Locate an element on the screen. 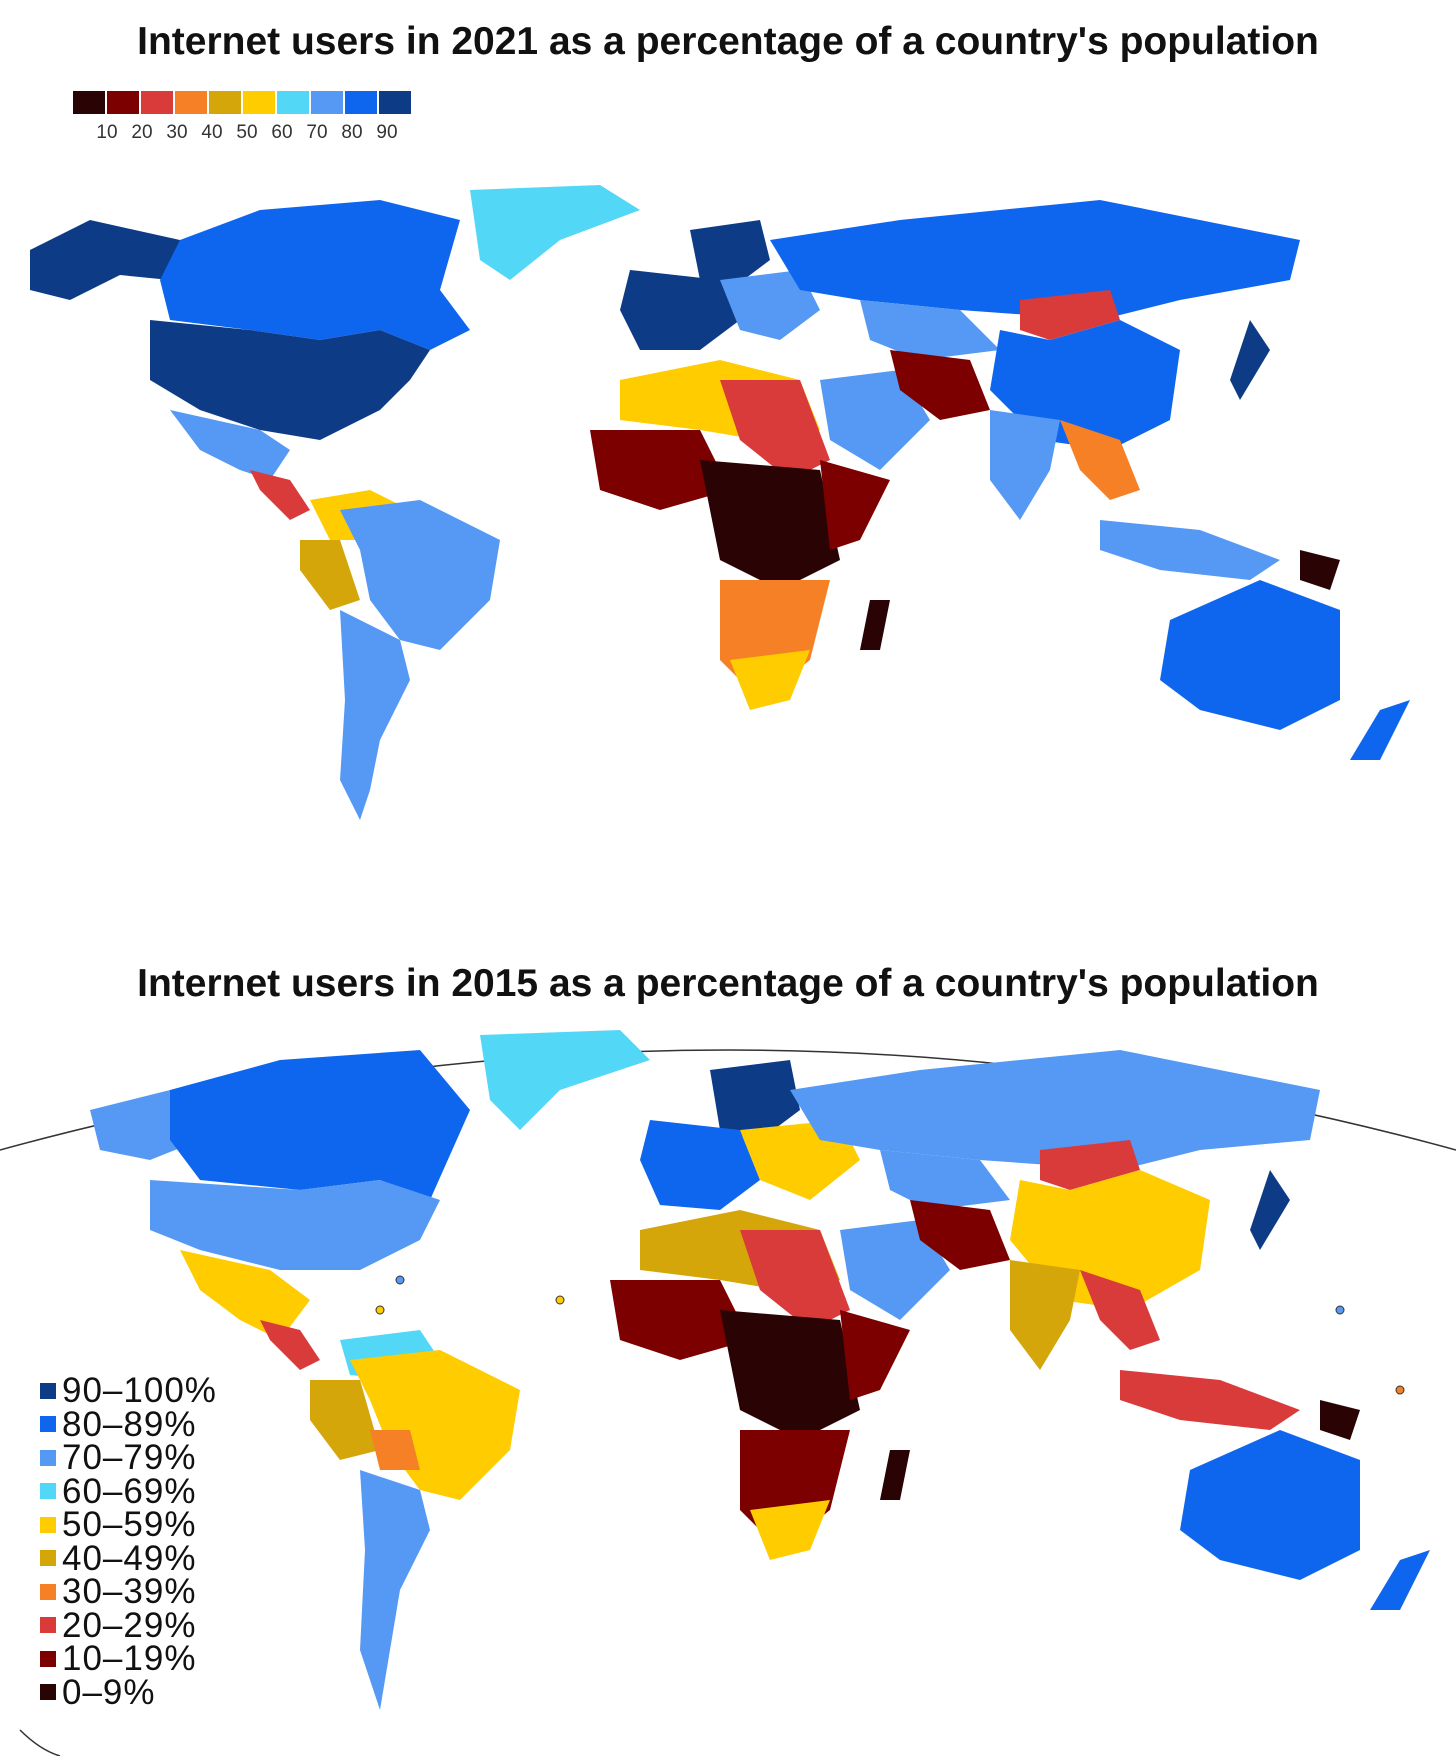 The image size is (1456, 1756). legend-item: 60–69% is located at coordinates (128, 1491).